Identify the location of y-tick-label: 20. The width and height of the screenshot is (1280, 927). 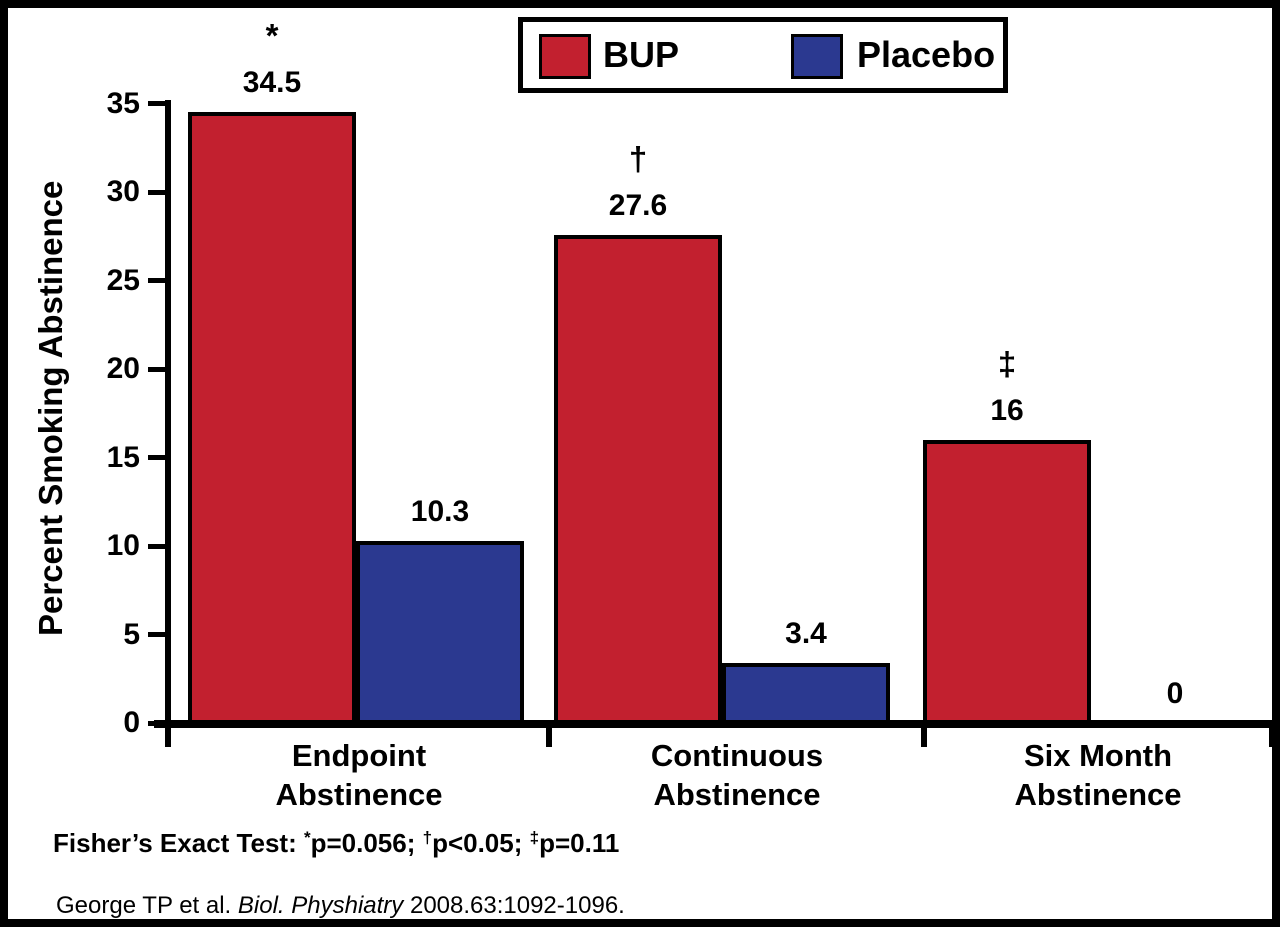
(123, 368).